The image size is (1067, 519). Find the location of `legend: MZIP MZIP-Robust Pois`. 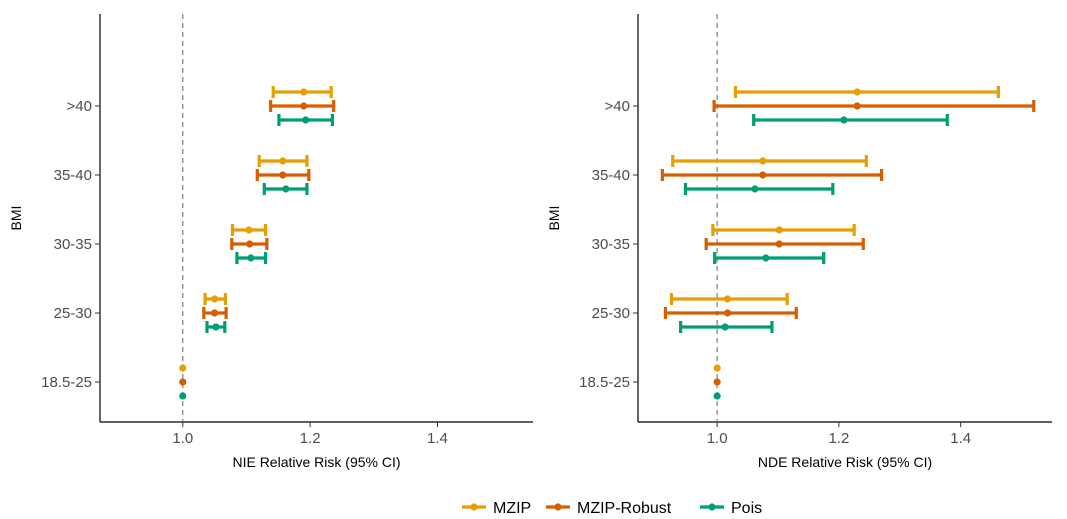

legend: MZIP MZIP-Robust Pois is located at coordinates (612, 508).